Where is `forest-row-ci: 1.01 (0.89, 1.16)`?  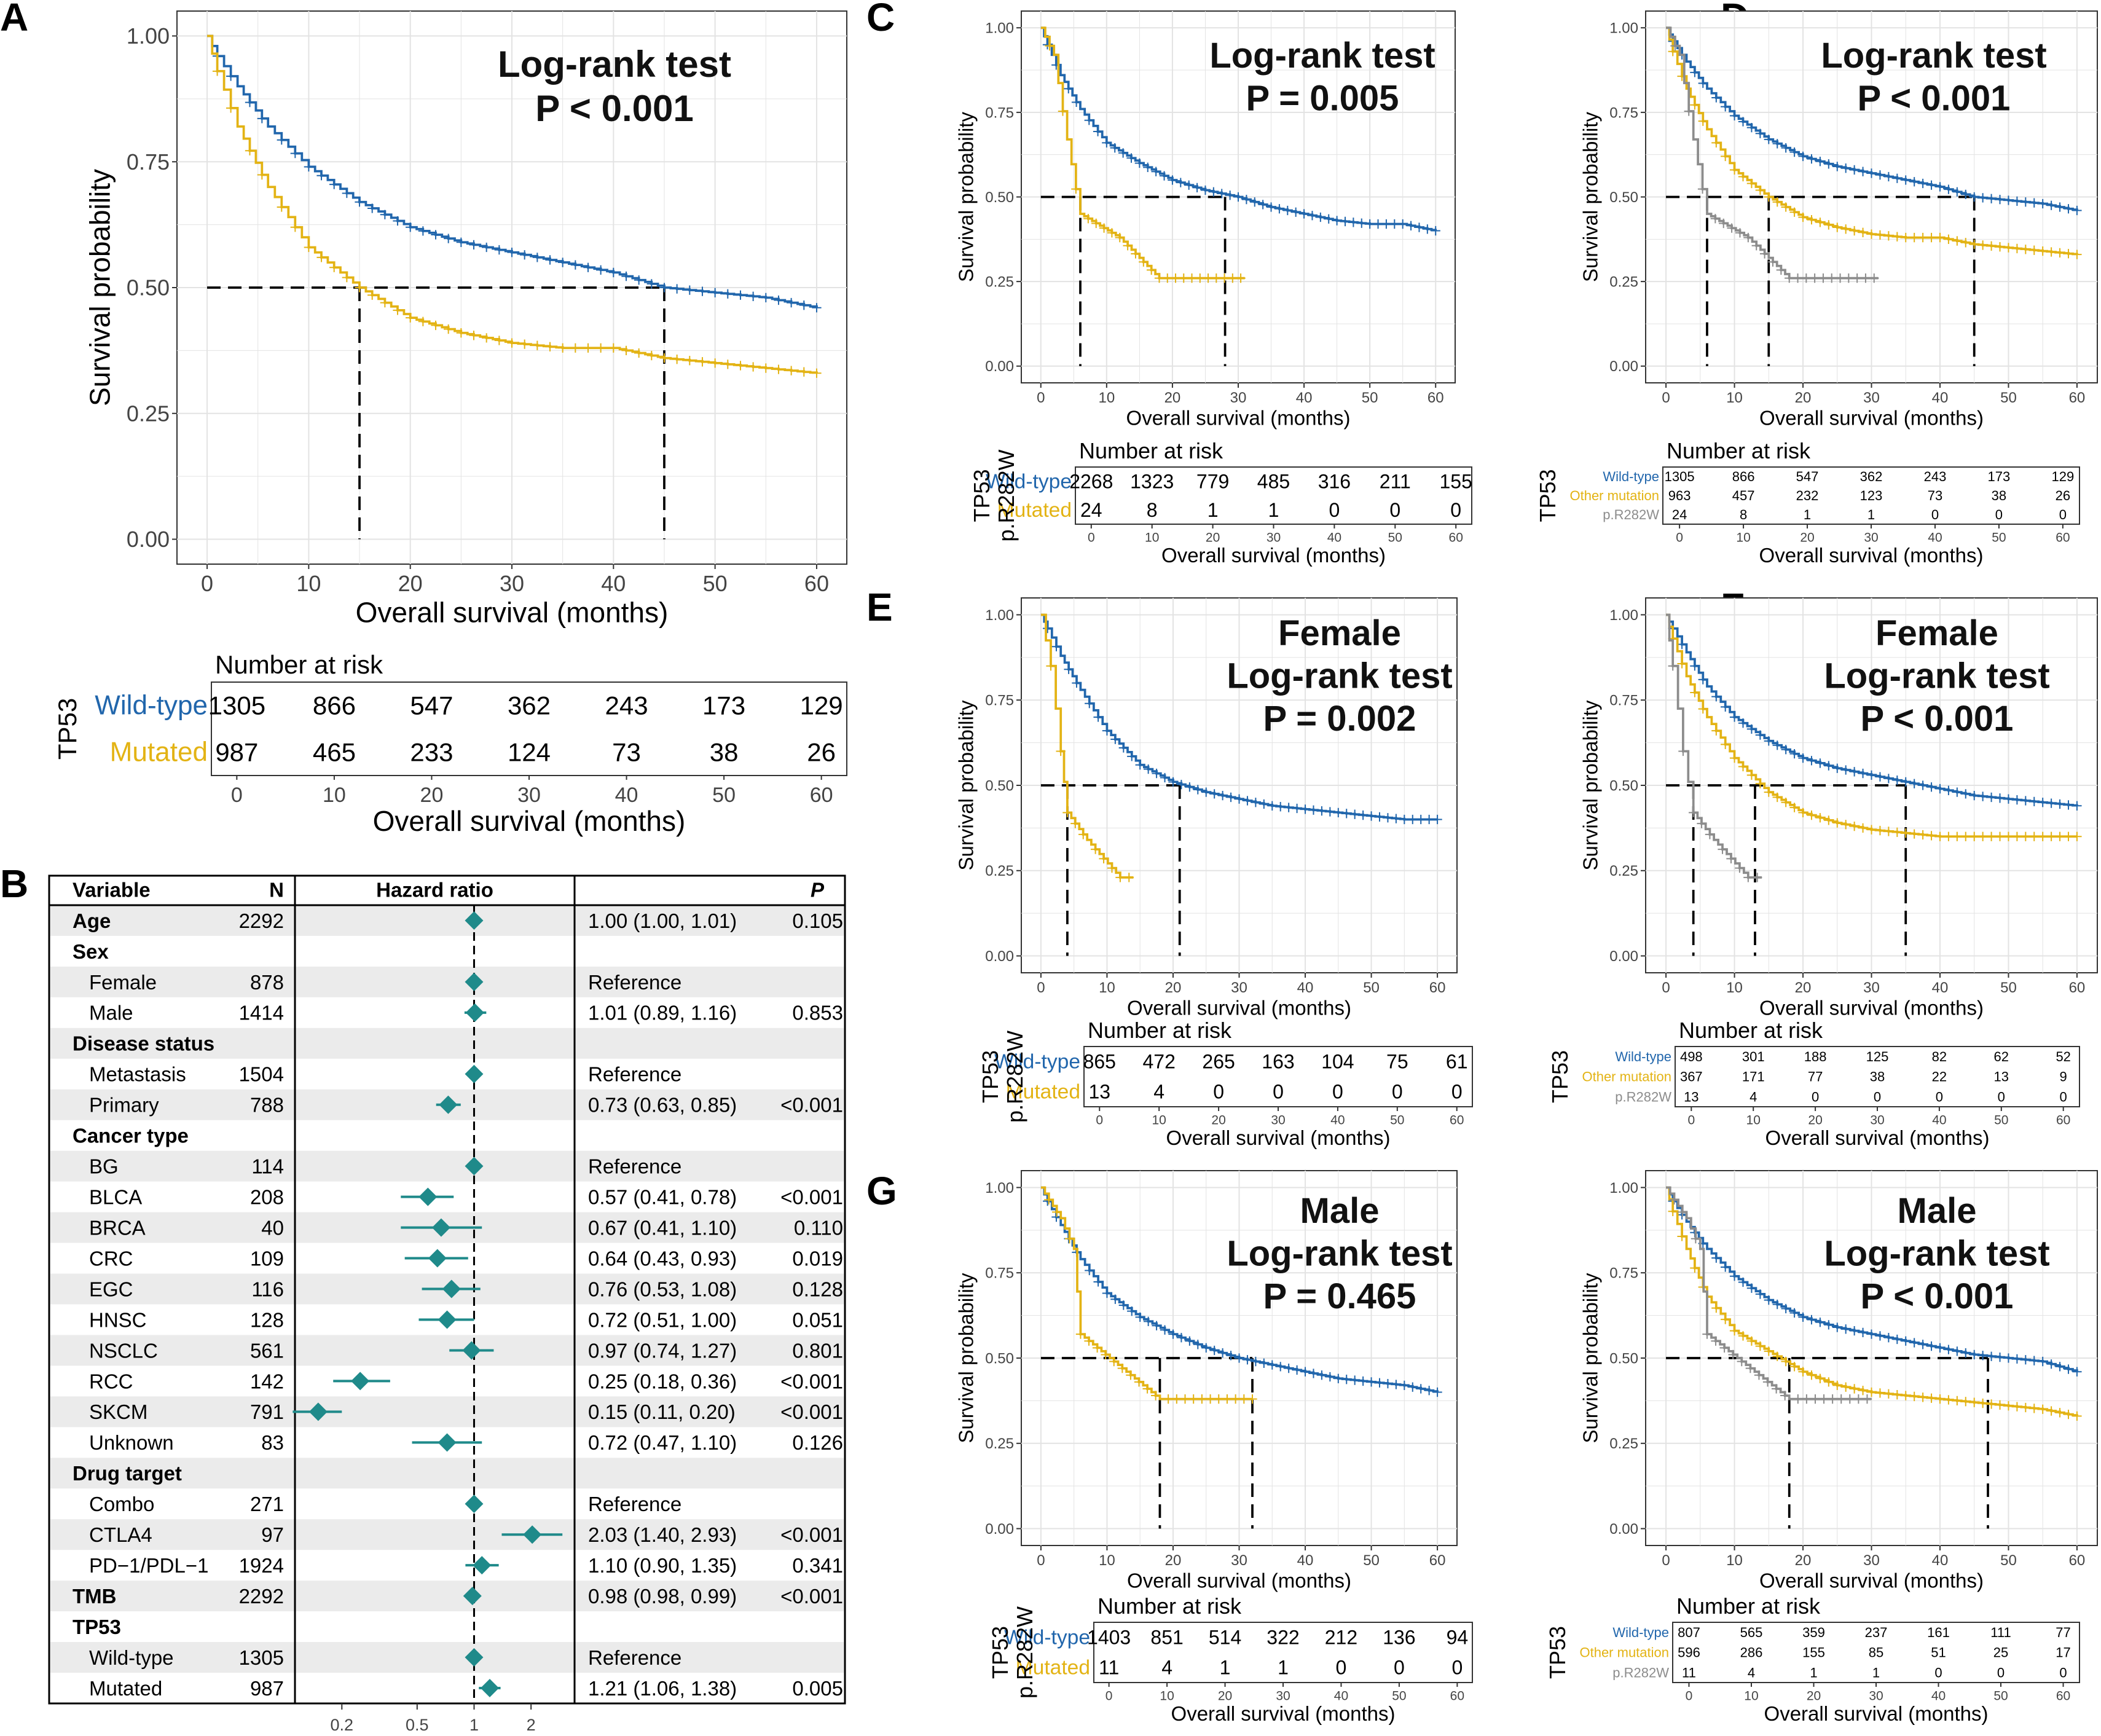 forest-row-ci: 1.01 (0.89, 1.16) is located at coordinates (662, 1013).